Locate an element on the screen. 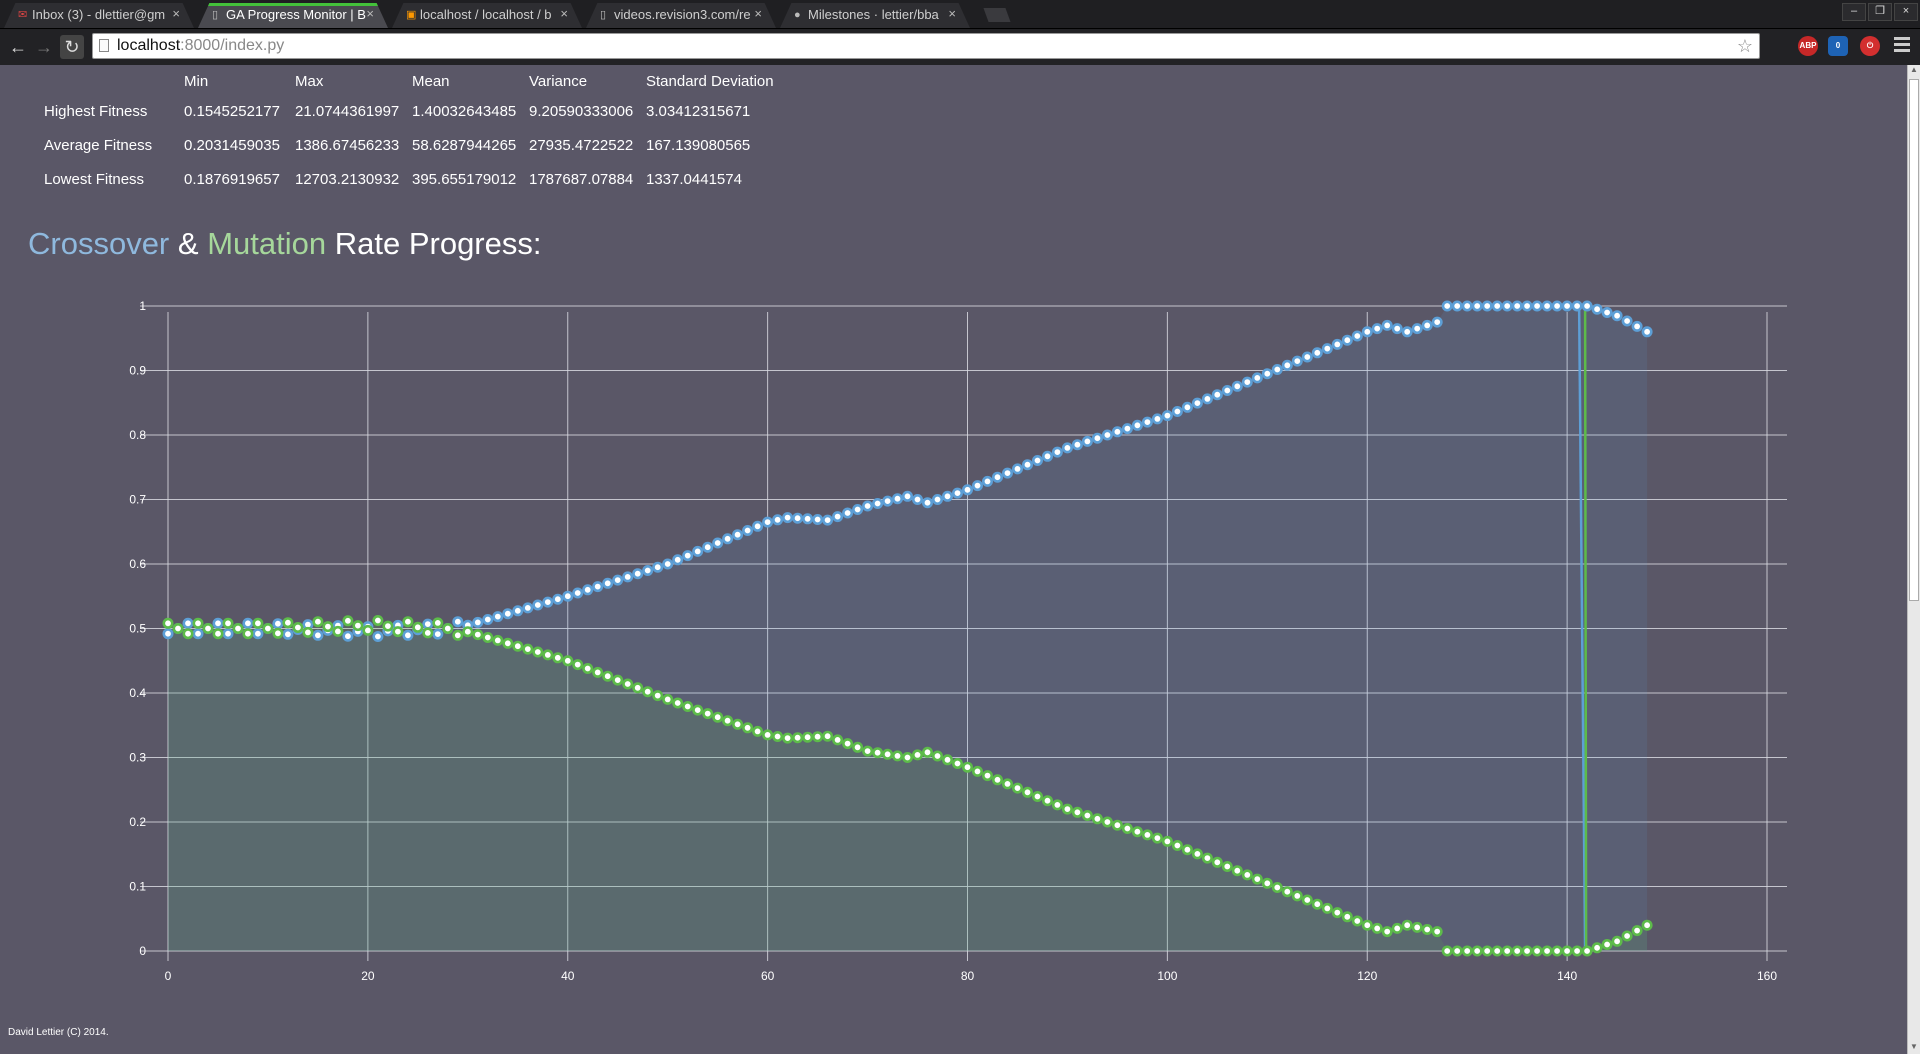  table-cell: 9.20590333006 is located at coordinates (581, 111).